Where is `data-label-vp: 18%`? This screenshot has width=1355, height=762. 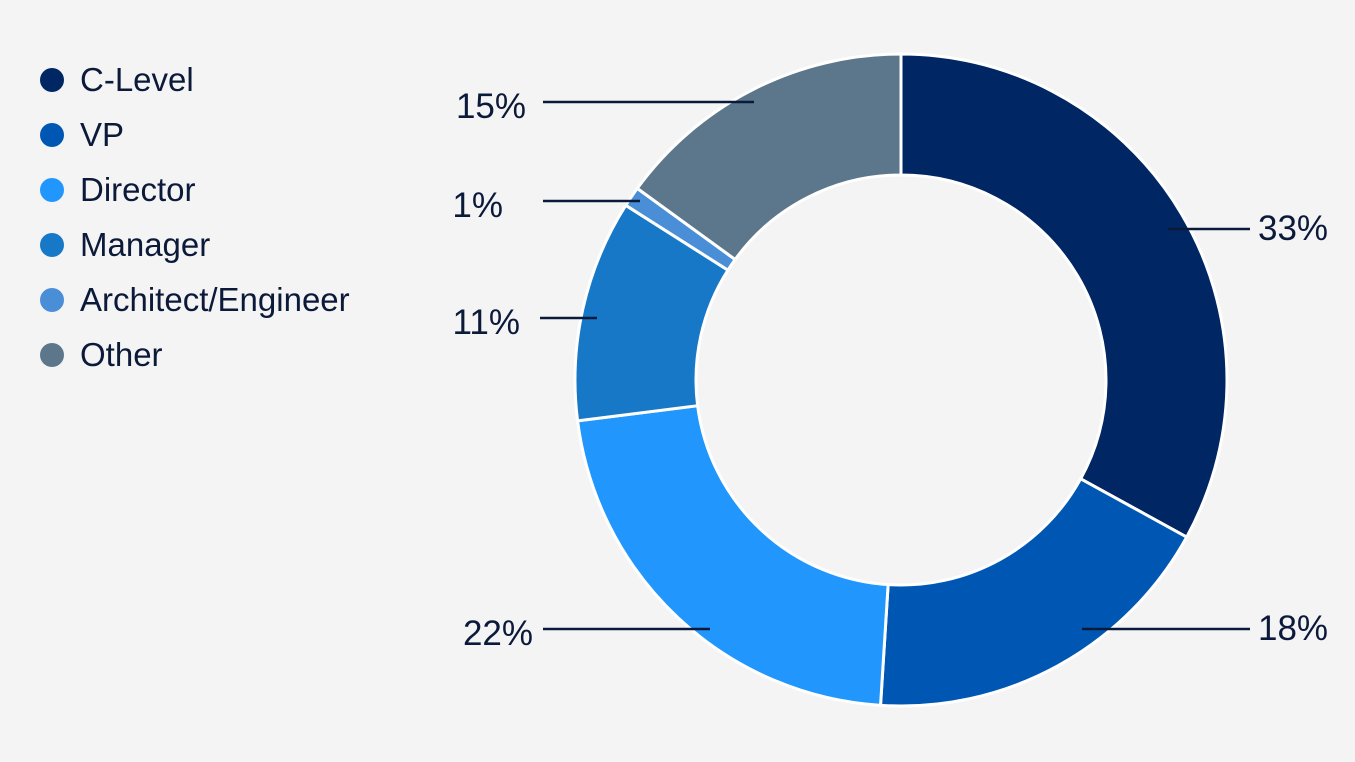 data-label-vp: 18% is located at coordinates (1293, 628).